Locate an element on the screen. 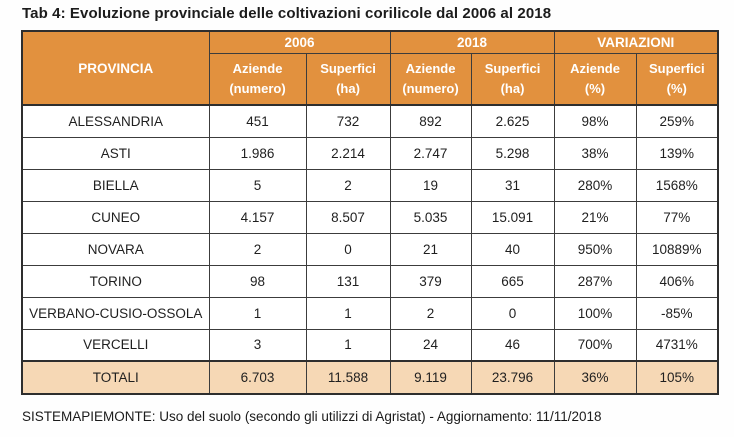 The image size is (734, 437). col-group-2006: 2006 is located at coordinates (299, 42).